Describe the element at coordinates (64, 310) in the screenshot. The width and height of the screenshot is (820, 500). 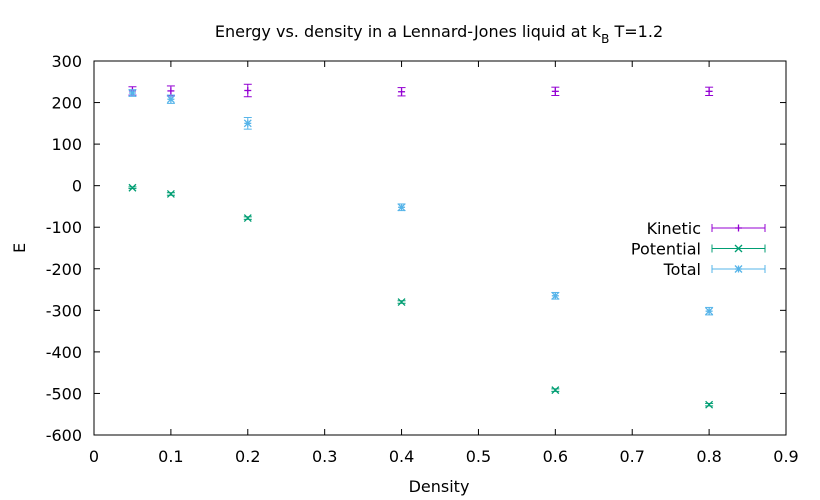
I see `y-tick-label: -300` at that location.